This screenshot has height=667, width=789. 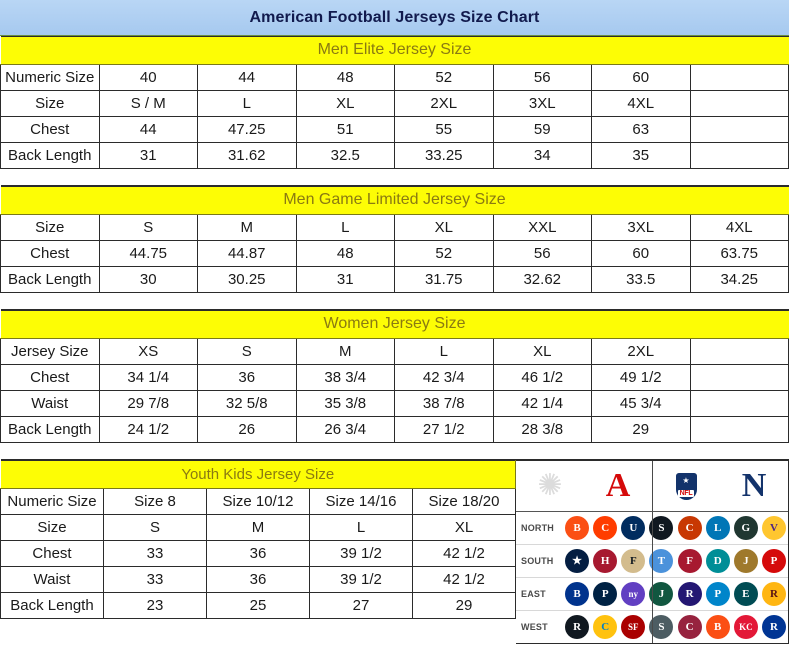 I want to click on team-logo-new-orleans-saints: F, so click(x=633, y=561).